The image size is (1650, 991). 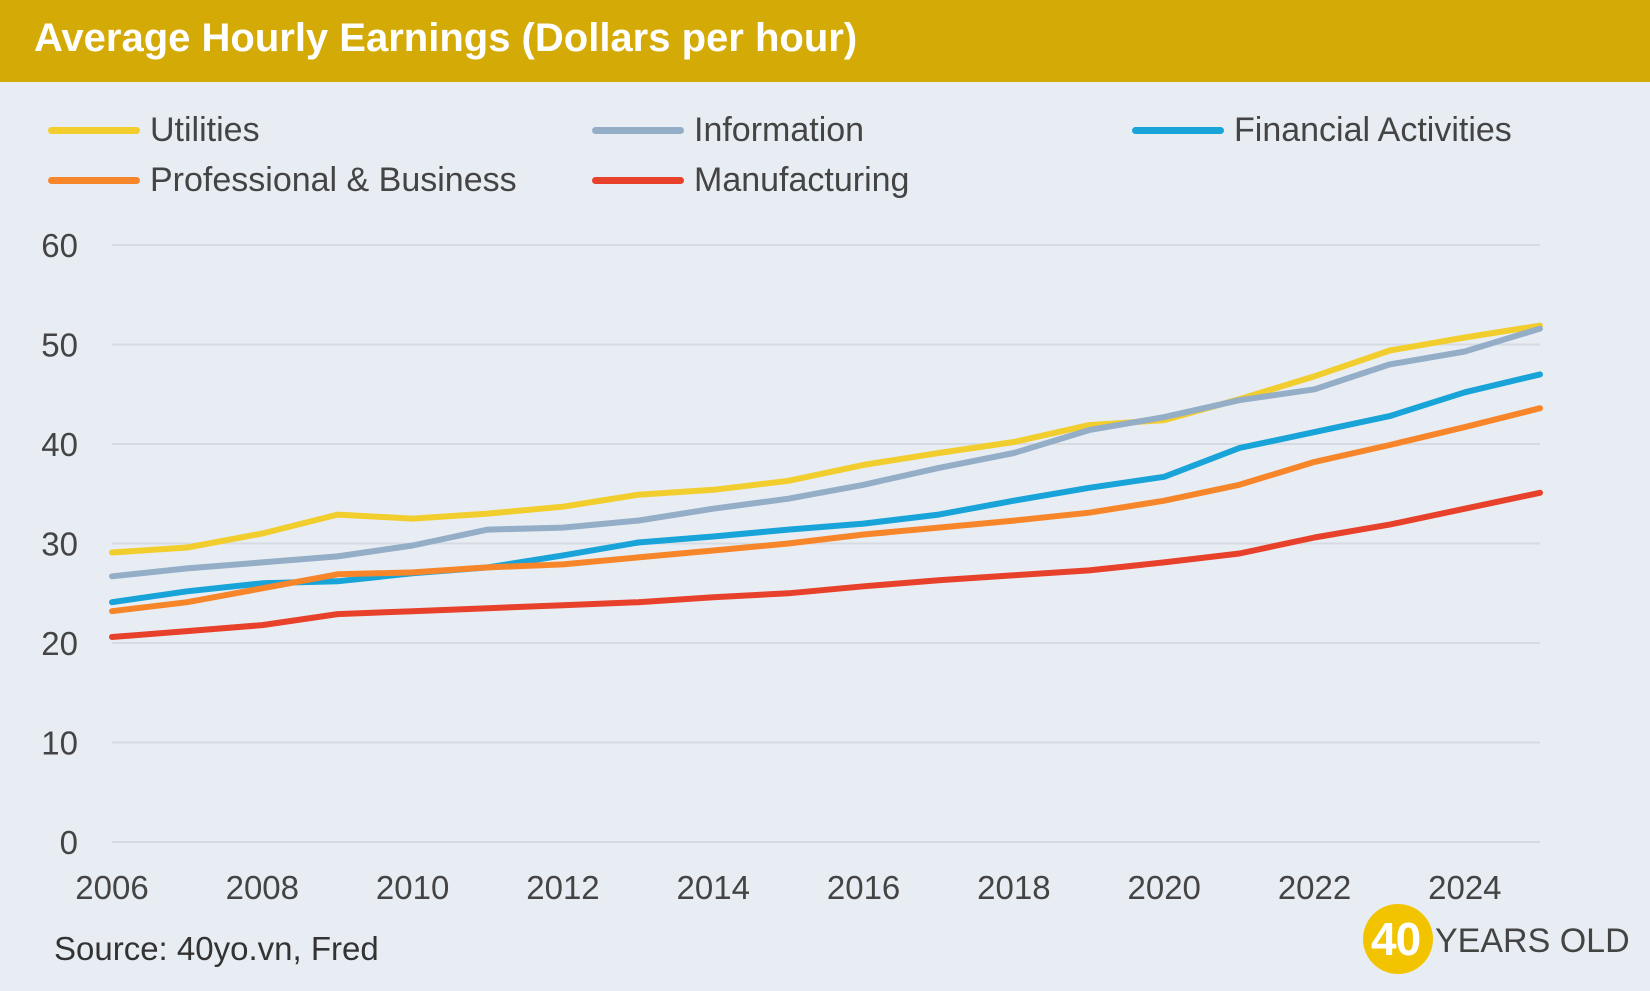 What do you see at coordinates (59, 643) in the screenshot?
I see `y-tick-label: 20` at bounding box center [59, 643].